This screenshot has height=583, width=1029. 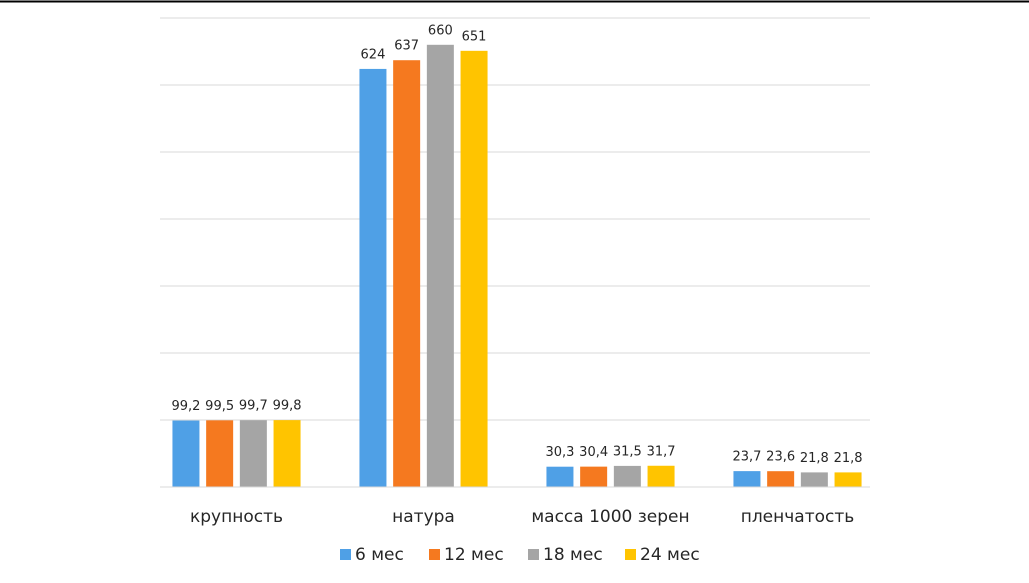 What do you see at coordinates (593, 452) in the screenshot?
I see `data-label: 30,4` at bounding box center [593, 452].